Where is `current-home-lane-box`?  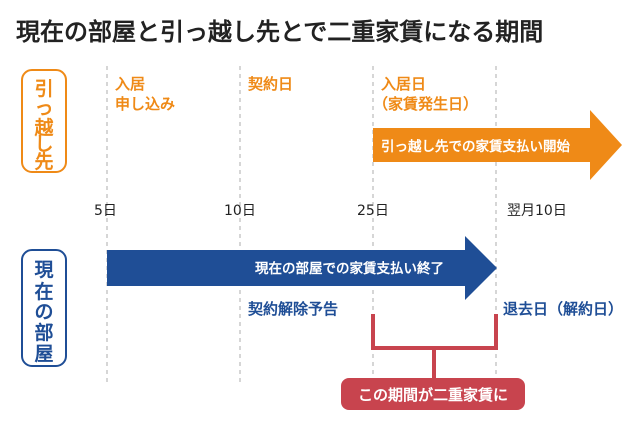
current-home-lane-box is located at coordinates (44, 308).